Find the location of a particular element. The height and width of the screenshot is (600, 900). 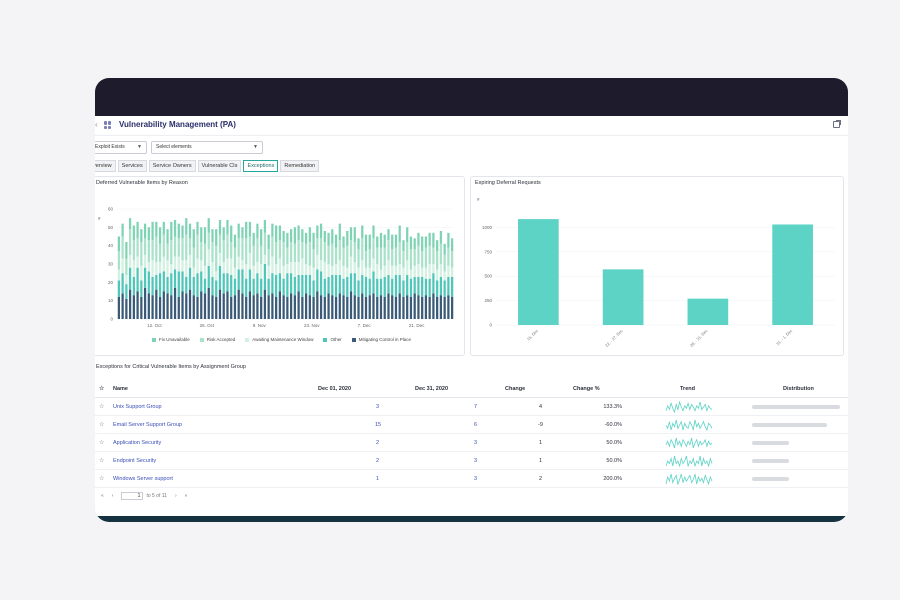

page-number-input: 1 is located at coordinates (132, 496).